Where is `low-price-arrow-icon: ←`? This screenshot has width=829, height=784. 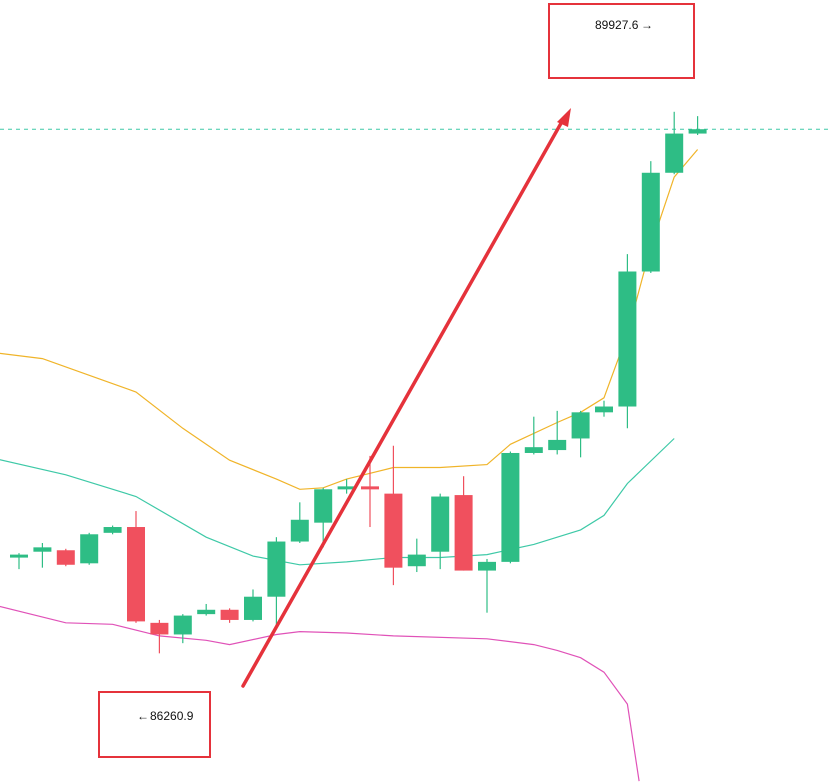
low-price-arrow-icon: ← is located at coordinates (143, 716).